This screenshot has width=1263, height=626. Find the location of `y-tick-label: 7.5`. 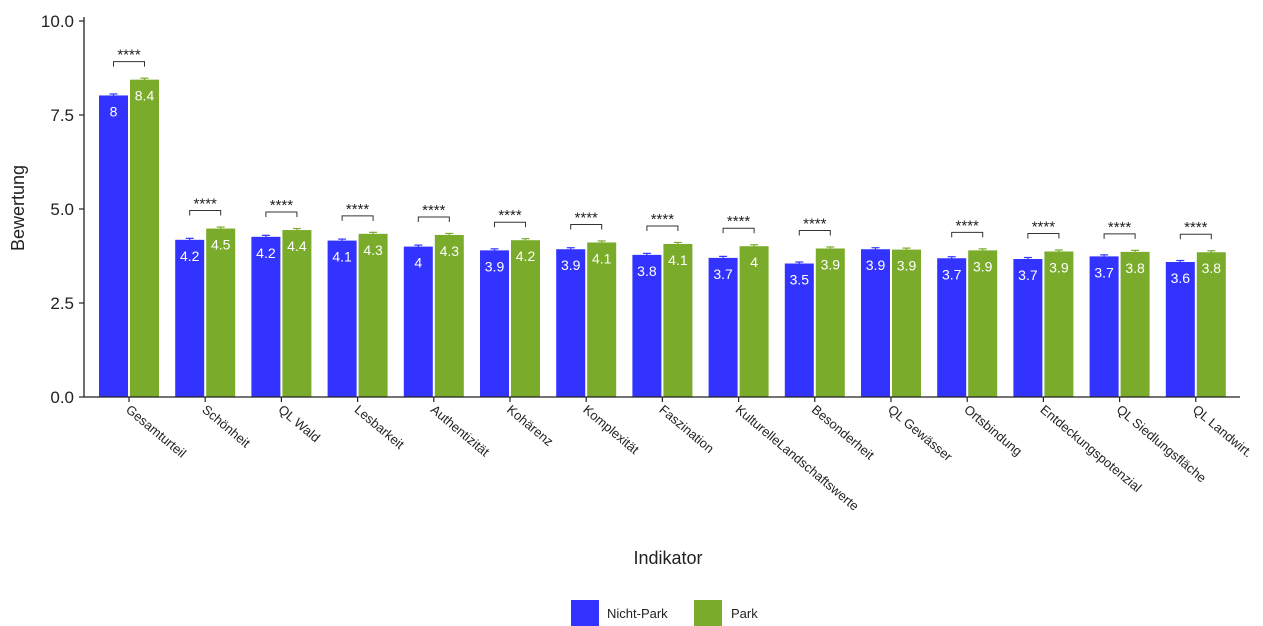

y-tick-label: 7.5 is located at coordinates (62, 115).